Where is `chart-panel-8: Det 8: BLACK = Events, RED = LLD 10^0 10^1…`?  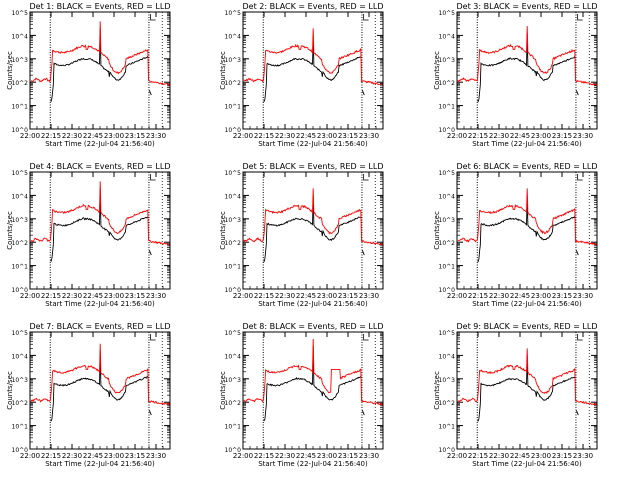
chart-panel-8: Det 8: BLACK = Events, RED = LLD 10^0 10^1… is located at coordinates (301, 395).